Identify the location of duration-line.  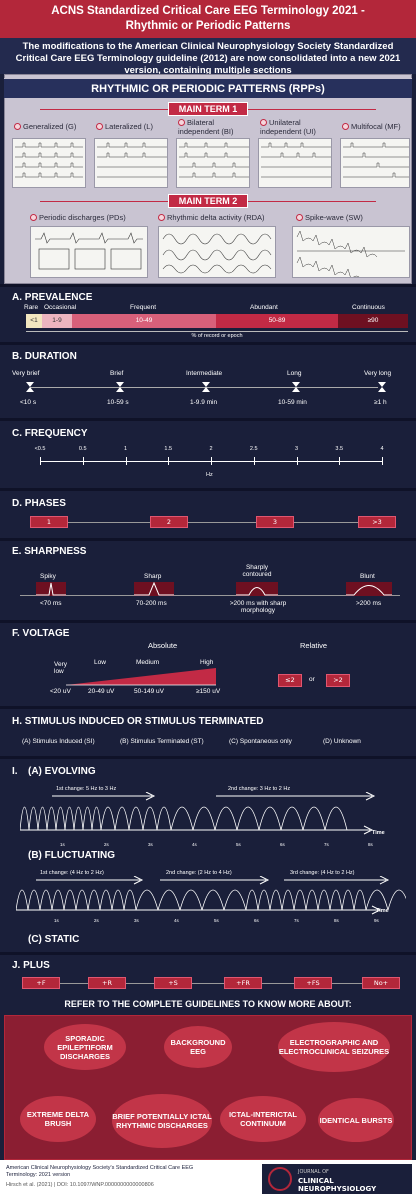
(204, 387).